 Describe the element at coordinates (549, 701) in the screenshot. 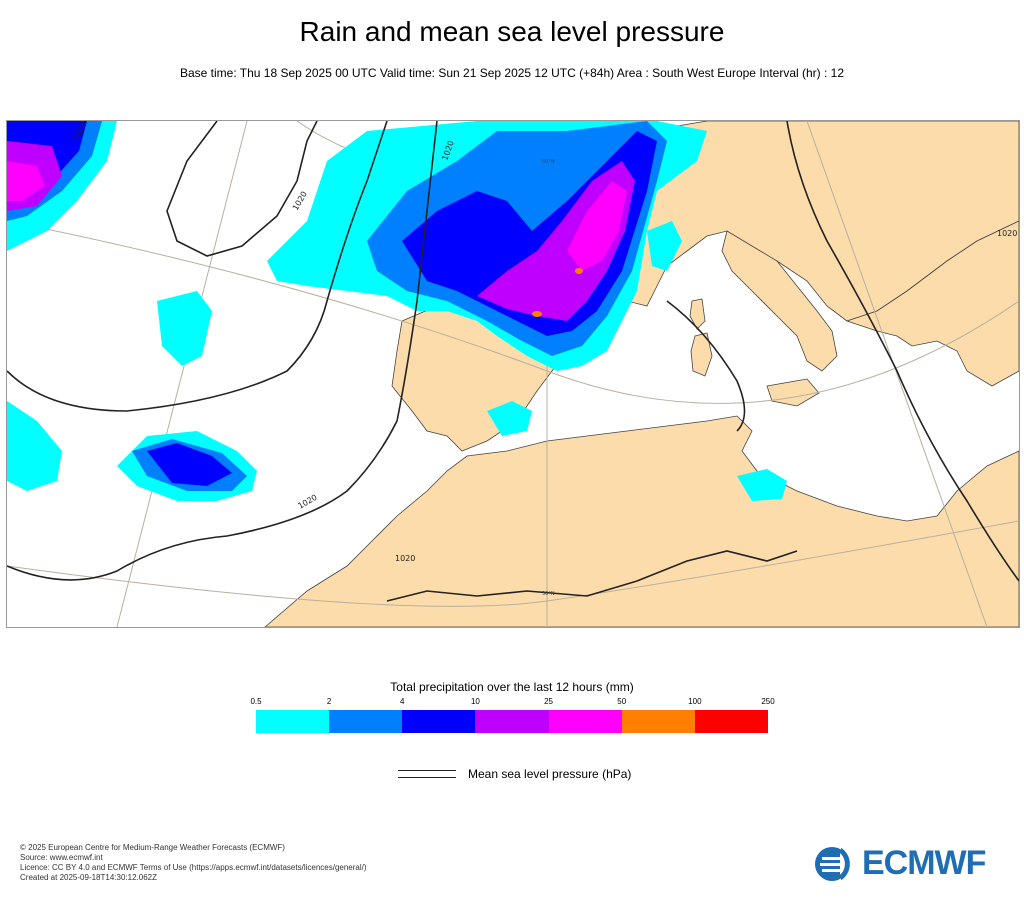

I see `colorbar-tick-label: 25` at that location.